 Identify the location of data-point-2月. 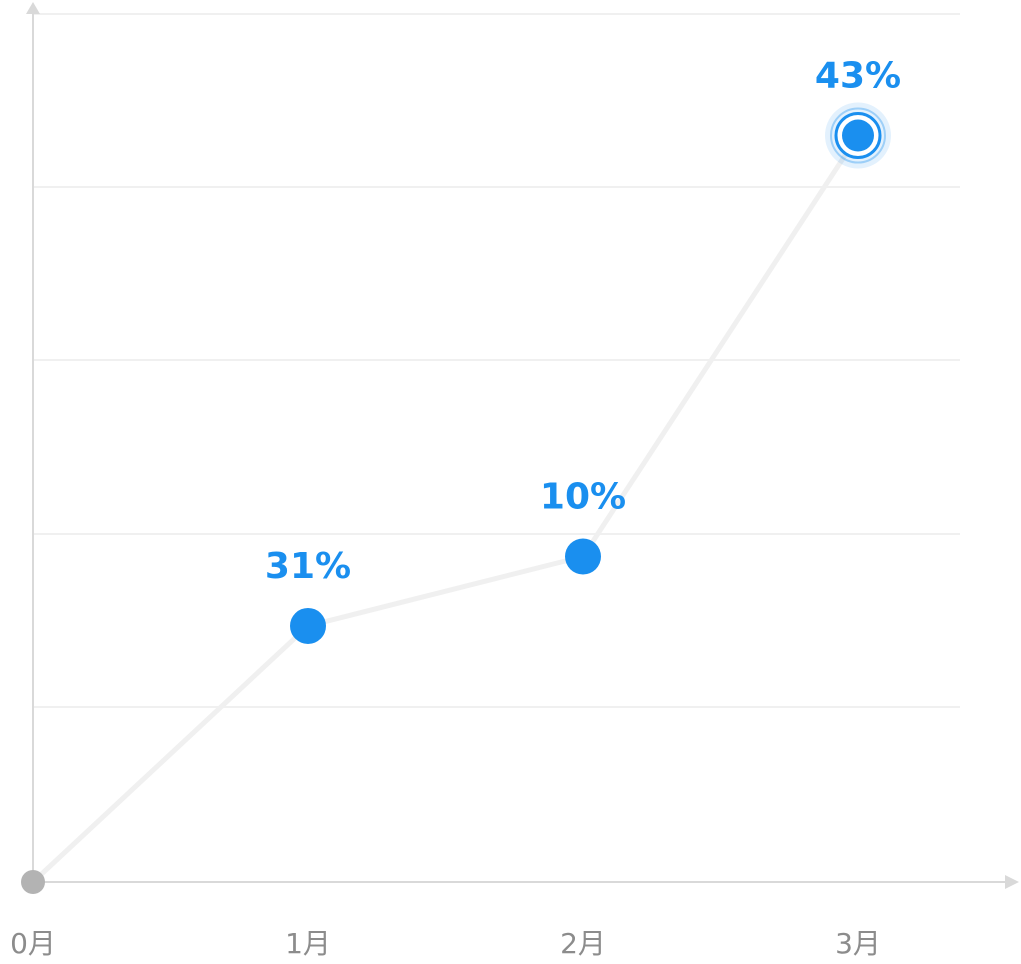
(583, 556).